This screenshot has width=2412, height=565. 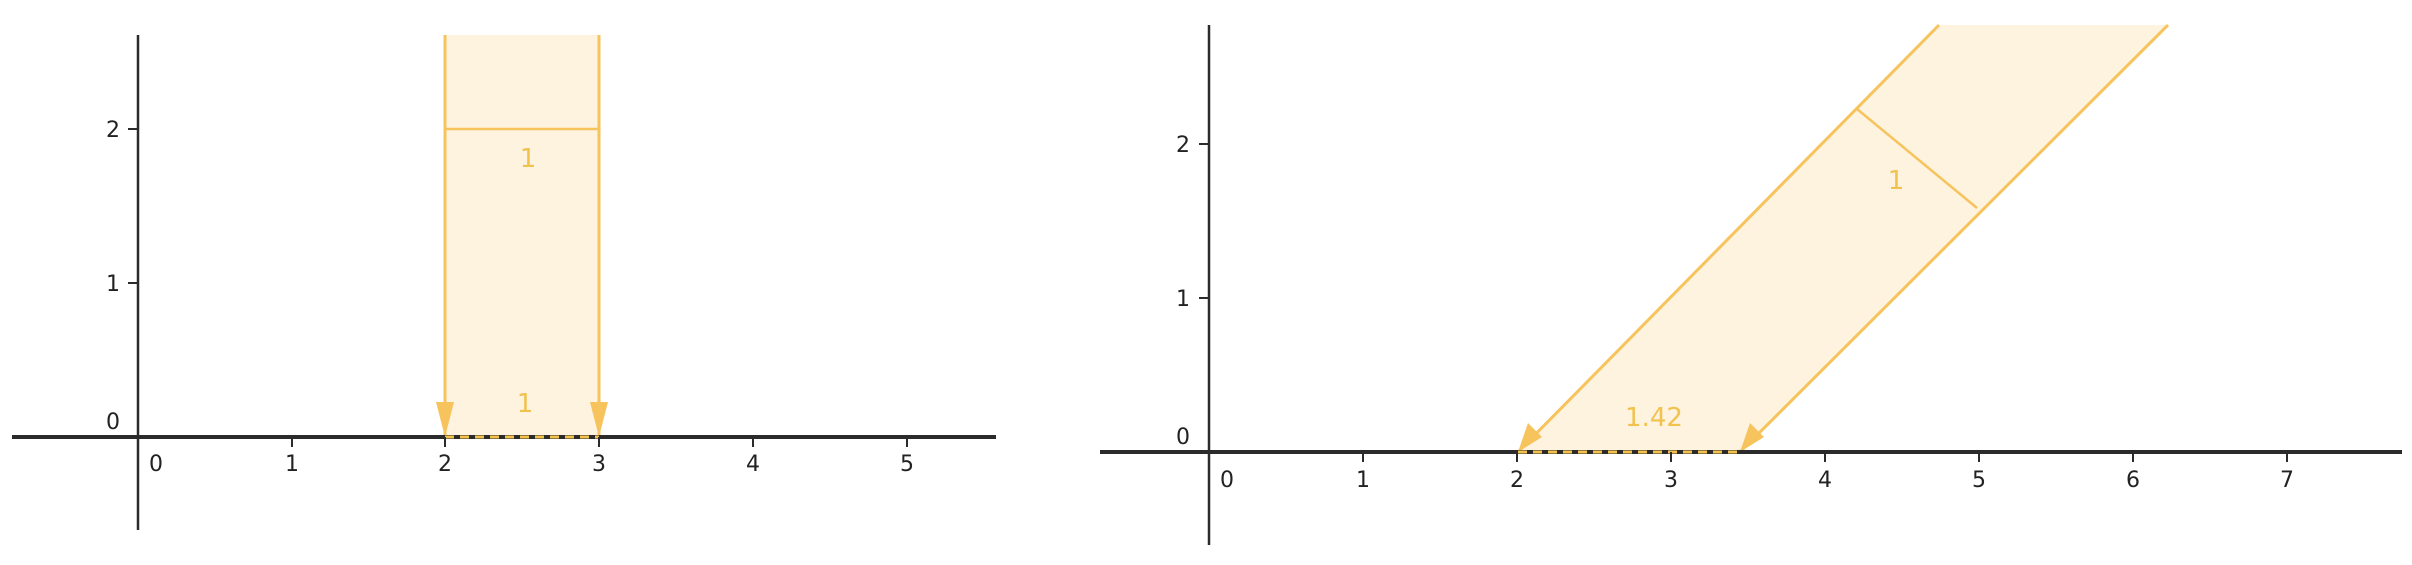 What do you see at coordinates (1517, 480) in the screenshot?
I see `right-x-tick-label: 2` at bounding box center [1517, 480].